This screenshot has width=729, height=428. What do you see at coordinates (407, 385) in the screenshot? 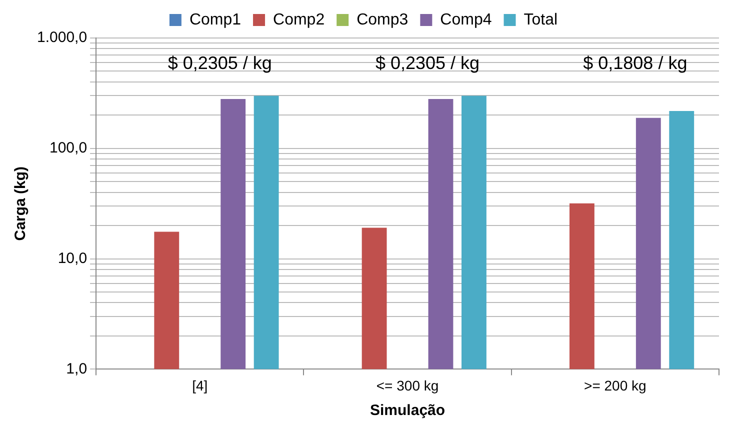
I see `x-tick-label: <= 300 kg` at bounding box center [407, 385].